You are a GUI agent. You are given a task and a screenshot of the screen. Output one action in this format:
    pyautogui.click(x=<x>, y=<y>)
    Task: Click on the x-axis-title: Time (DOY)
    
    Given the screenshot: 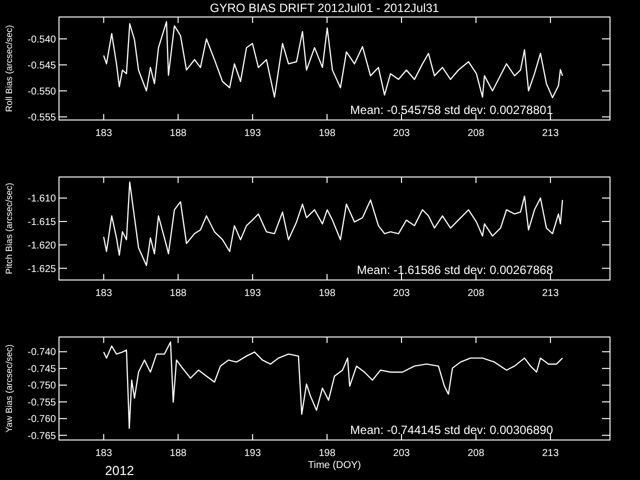 What is the action you would take?
    pyautogui.click(x=334, y=465)
    